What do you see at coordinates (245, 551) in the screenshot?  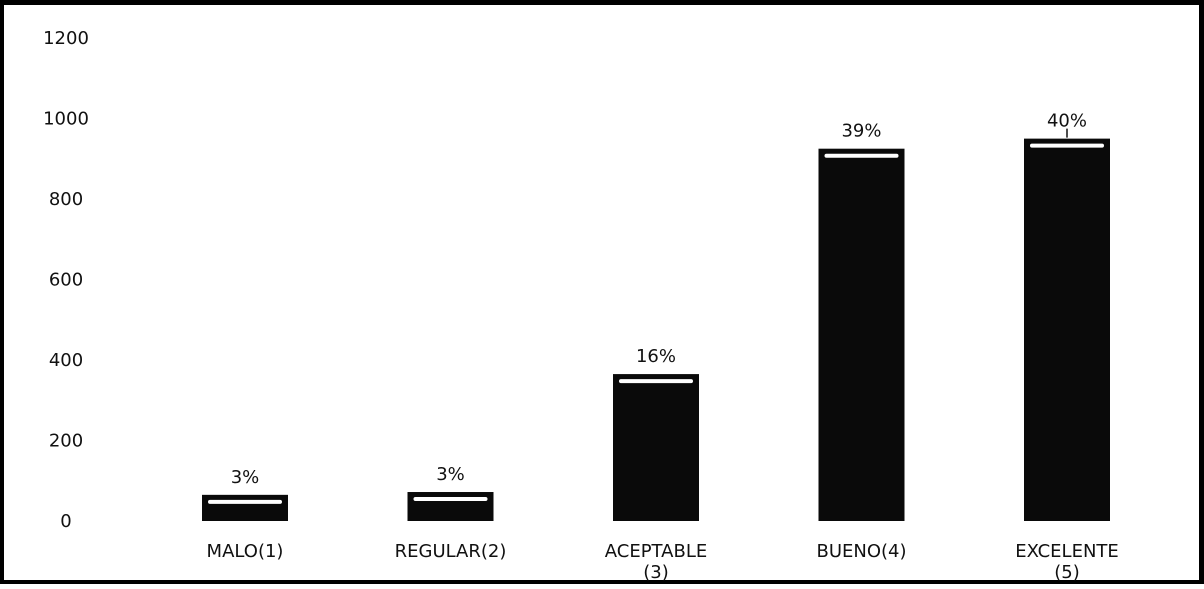 I see `category-label: MALO(1)` at bounding box center [245, 551].